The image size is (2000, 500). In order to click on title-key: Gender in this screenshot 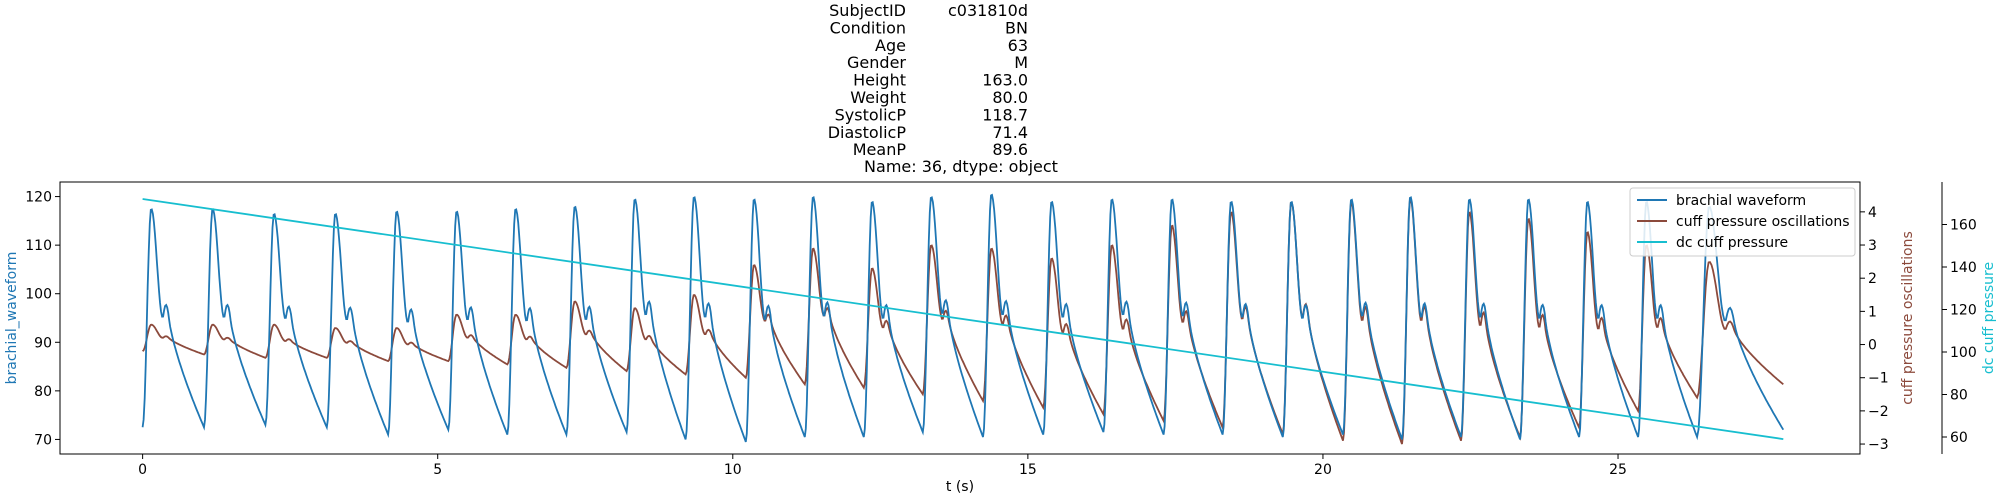, I will do `click(876, 62)`.